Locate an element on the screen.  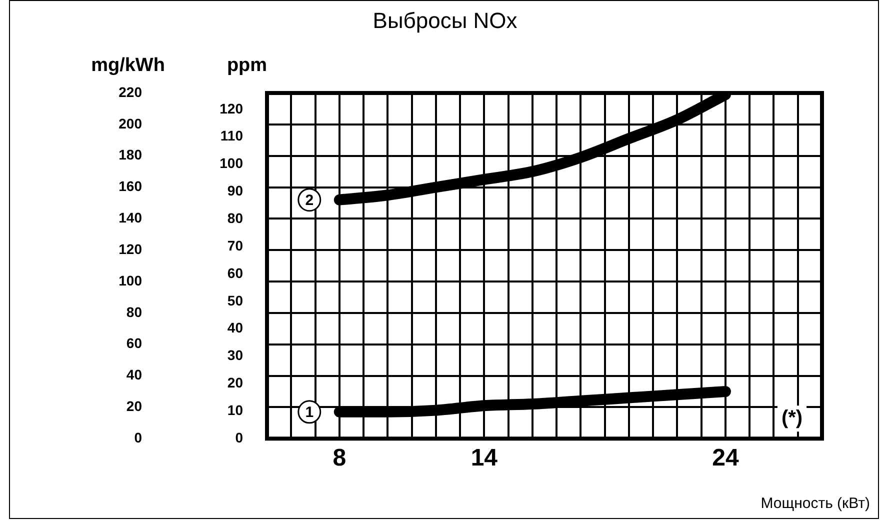
y-tick-label: 10 is located at coordinates (235, 410).